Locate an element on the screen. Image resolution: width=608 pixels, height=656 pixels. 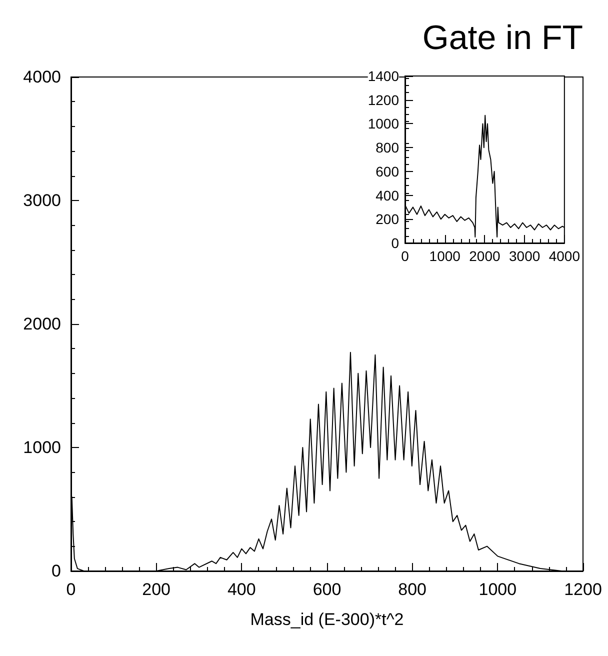
y-tick-label: 200 is located at coordinates (388, 219).